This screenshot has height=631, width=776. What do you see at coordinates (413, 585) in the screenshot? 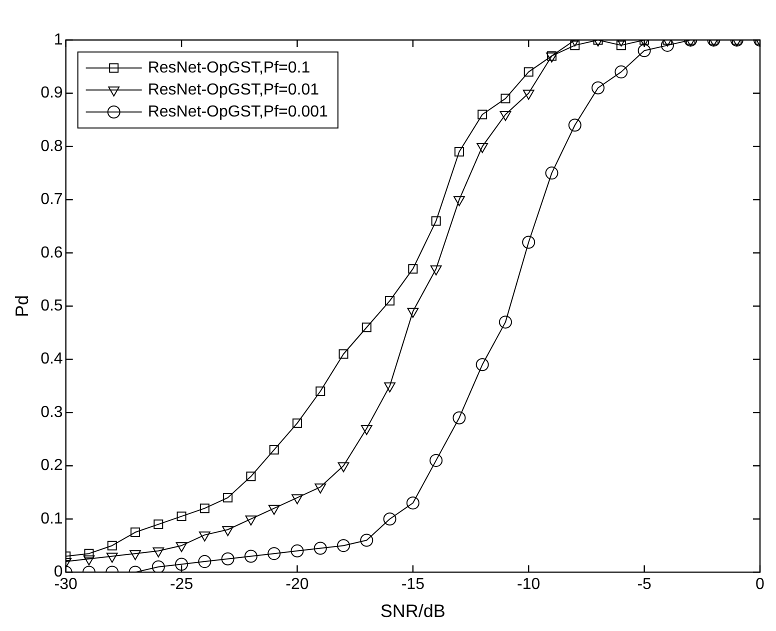
I see `x-tick-label: -15` at bounding box center [413, 585].